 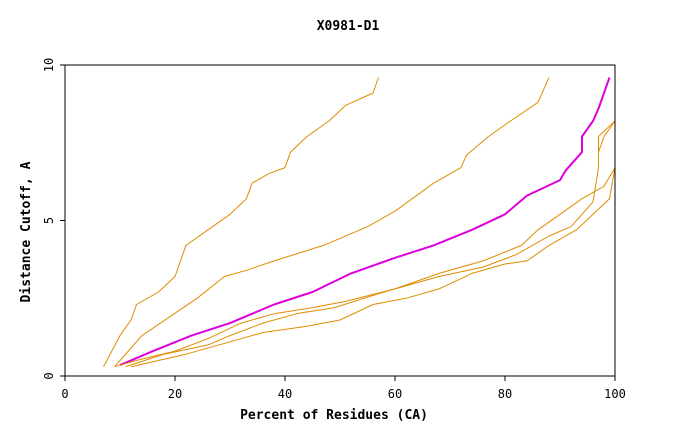 I want to click on x-tick-label: 100, so click(x=615, y=394).